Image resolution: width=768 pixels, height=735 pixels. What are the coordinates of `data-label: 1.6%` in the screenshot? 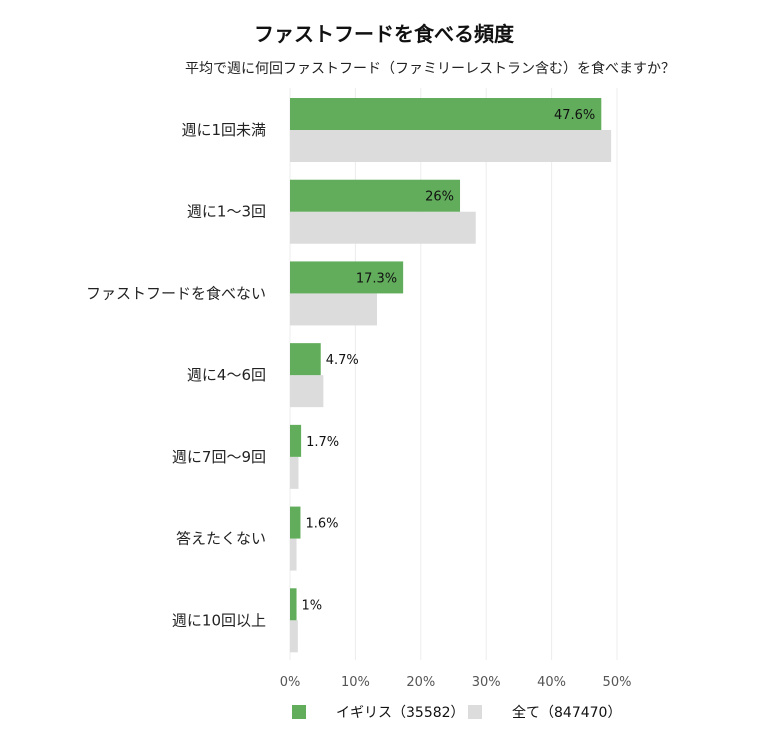 It's located at (321, 524).